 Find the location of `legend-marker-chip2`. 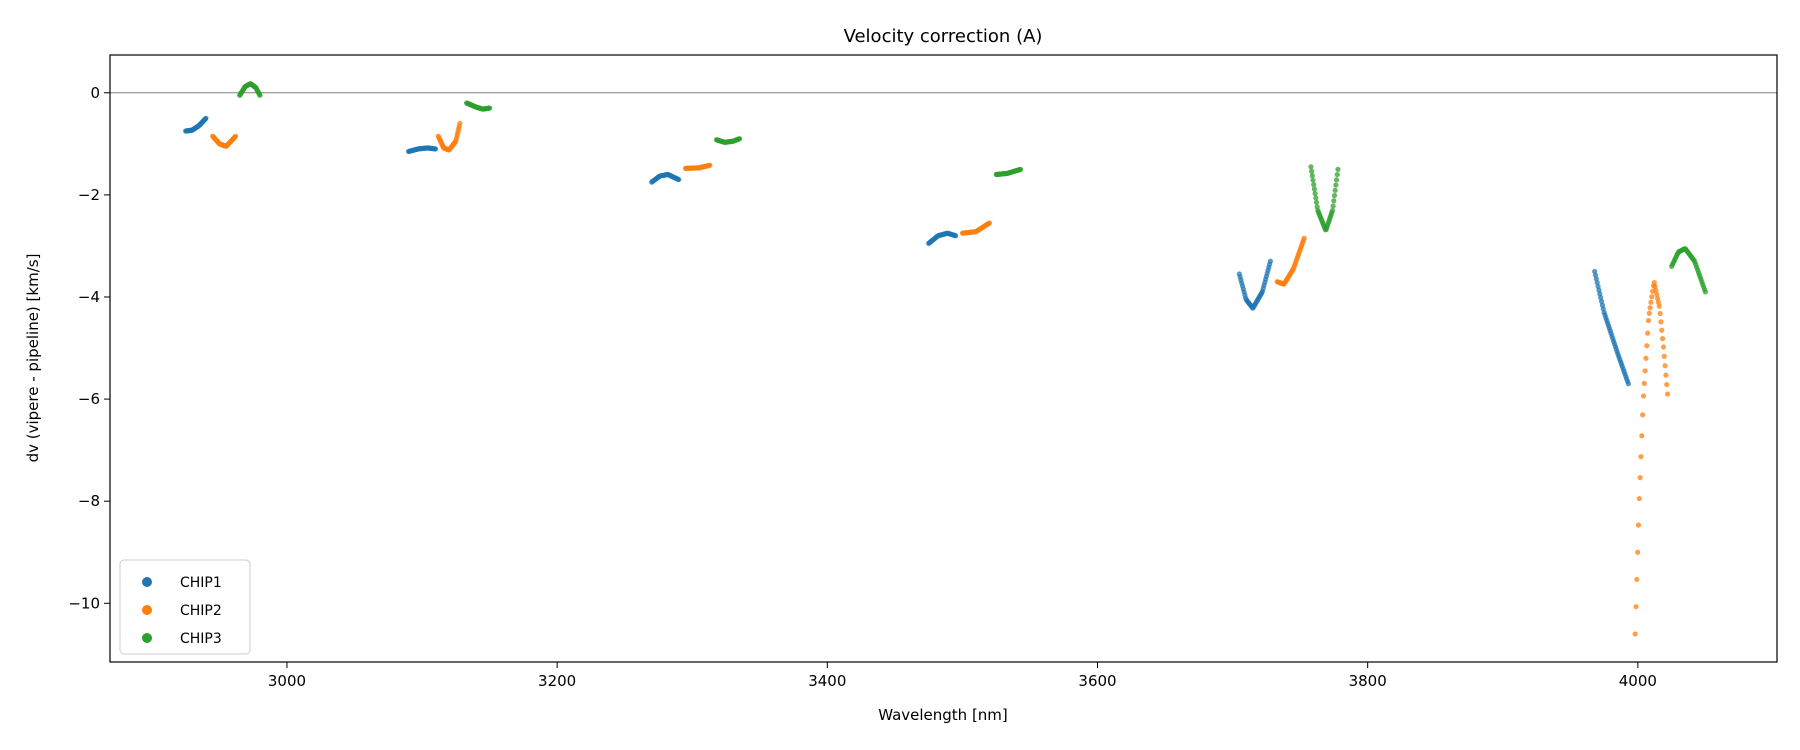

legend-marker-chip2 is located at coordinates (147, 610).